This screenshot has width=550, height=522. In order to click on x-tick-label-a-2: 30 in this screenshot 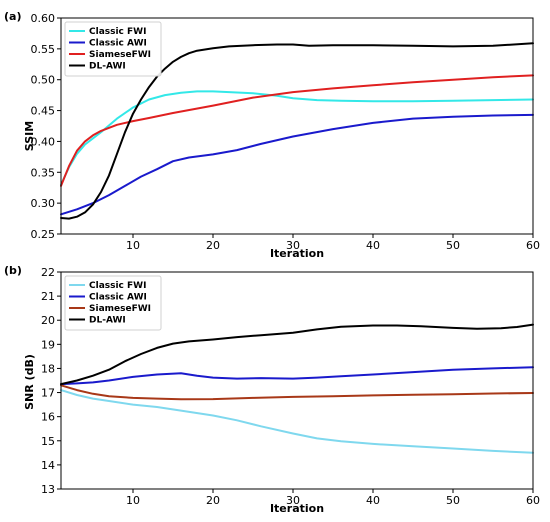, I will do `click(293, 245)`.